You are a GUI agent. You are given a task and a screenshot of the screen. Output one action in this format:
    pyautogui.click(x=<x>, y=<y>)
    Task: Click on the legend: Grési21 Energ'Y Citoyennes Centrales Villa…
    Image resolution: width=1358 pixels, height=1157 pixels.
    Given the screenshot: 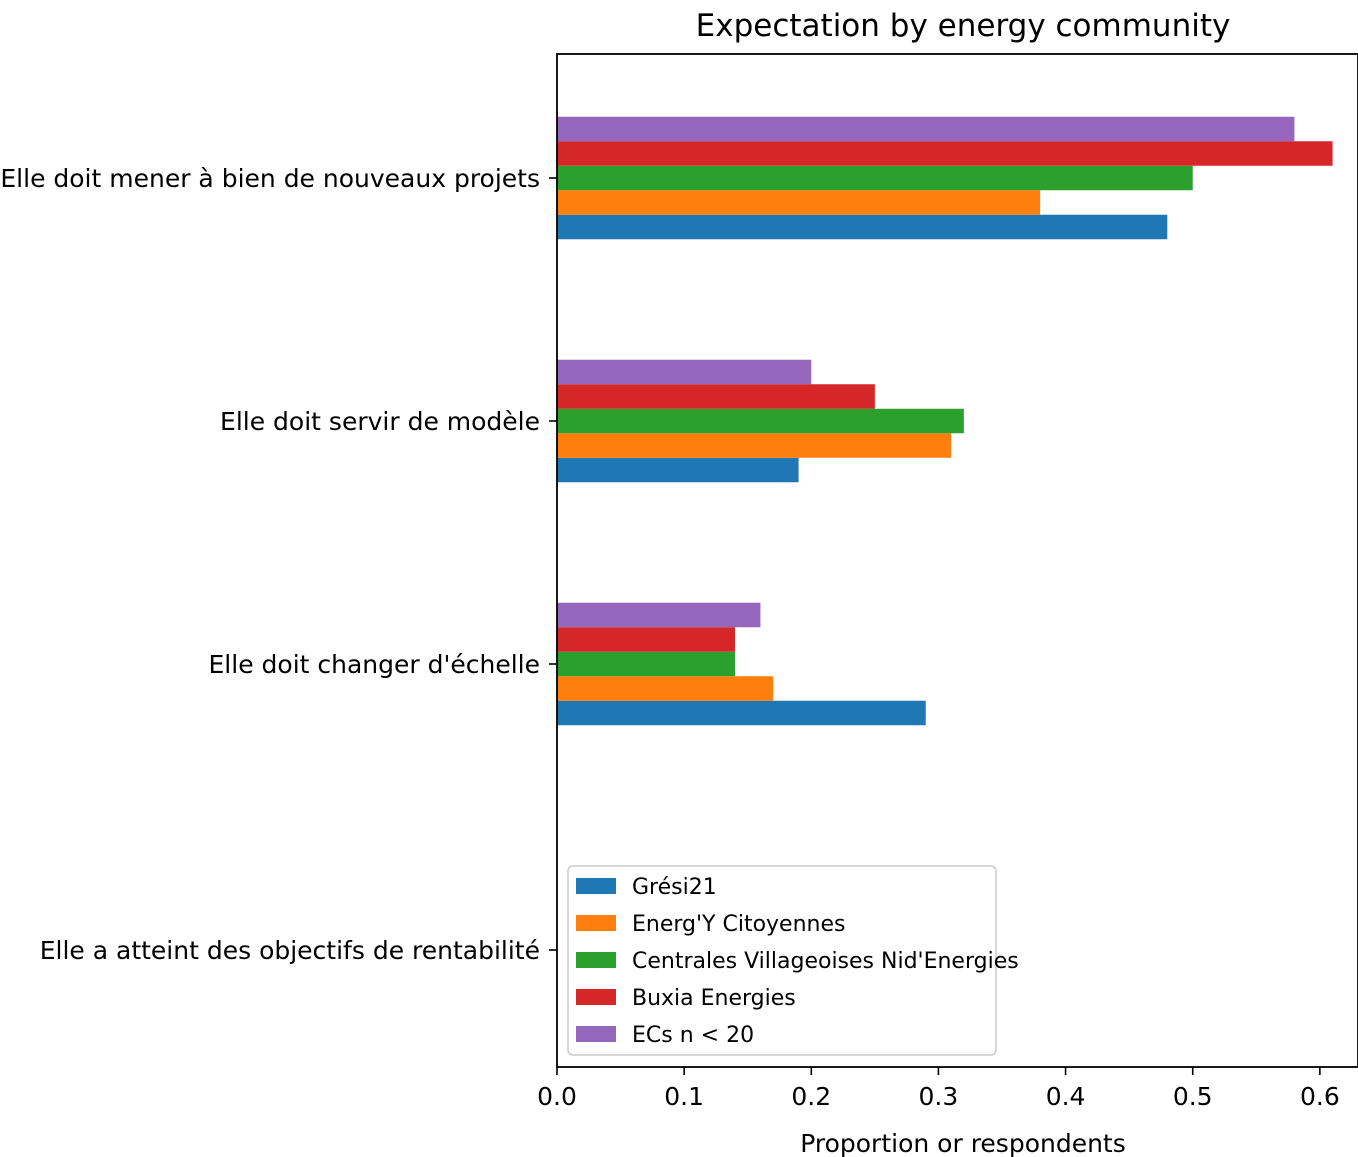 What is the action you would take?
    pyautogui.click(x=793, y=960)
    